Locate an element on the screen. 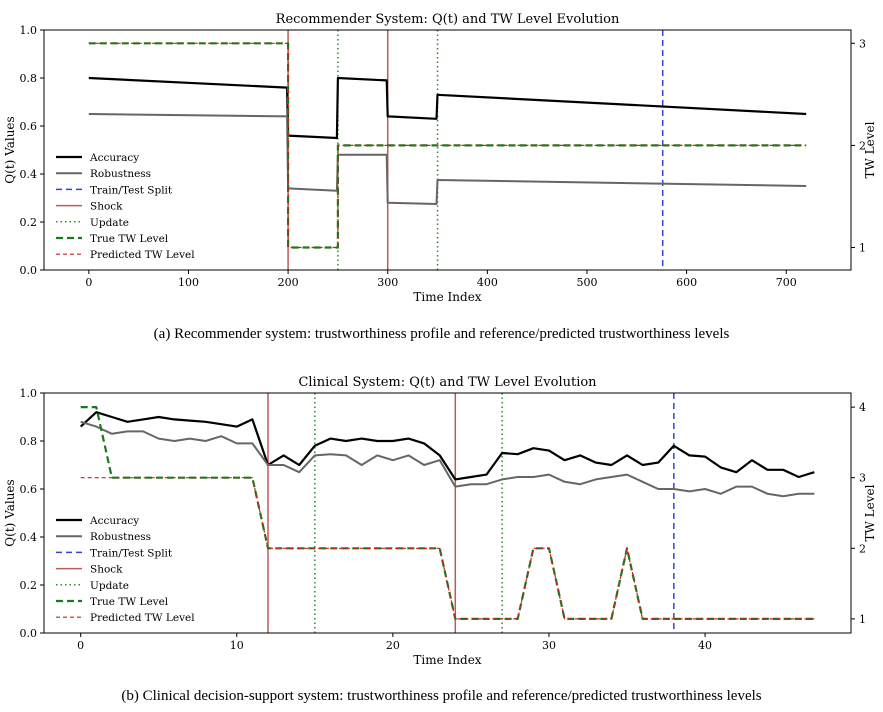 The height and width of the screenshot is (712, 883). series-robustnessa is located at coordinates (447, 159).